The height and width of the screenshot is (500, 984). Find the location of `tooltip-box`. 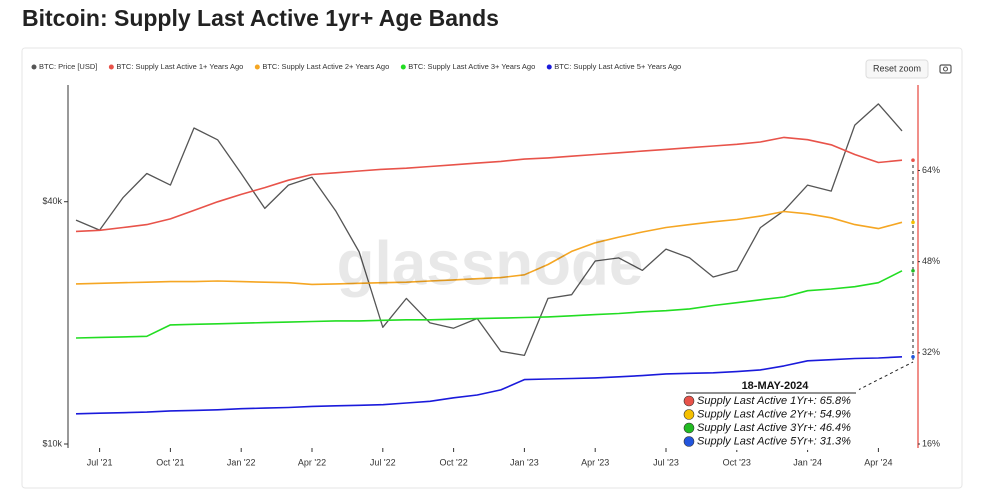

tooltip-box is located at coordinates (771, 414).